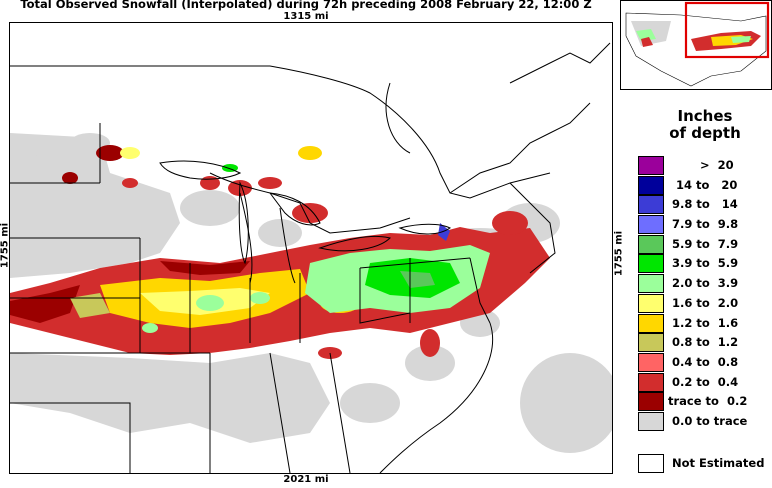 This screenshot has width=772, height=488. What do you see at coordinates (305, 212) in the screenshot?
I see `great-lakes` at bounding box center [305, 212].